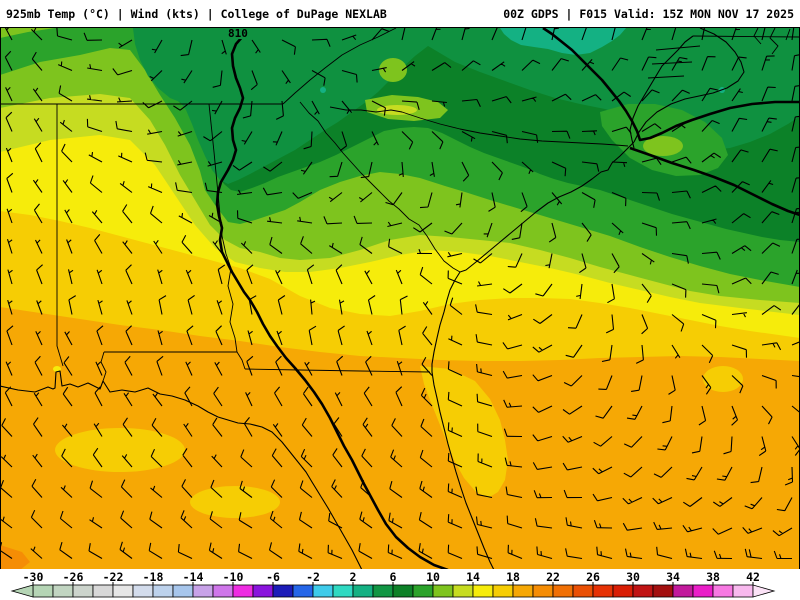 The image size is (800, 600). What do you see at coordinates (323, 90) in the screenshot?
I see `temp-region-teal-dot-a` at bounding box center [323, 90].